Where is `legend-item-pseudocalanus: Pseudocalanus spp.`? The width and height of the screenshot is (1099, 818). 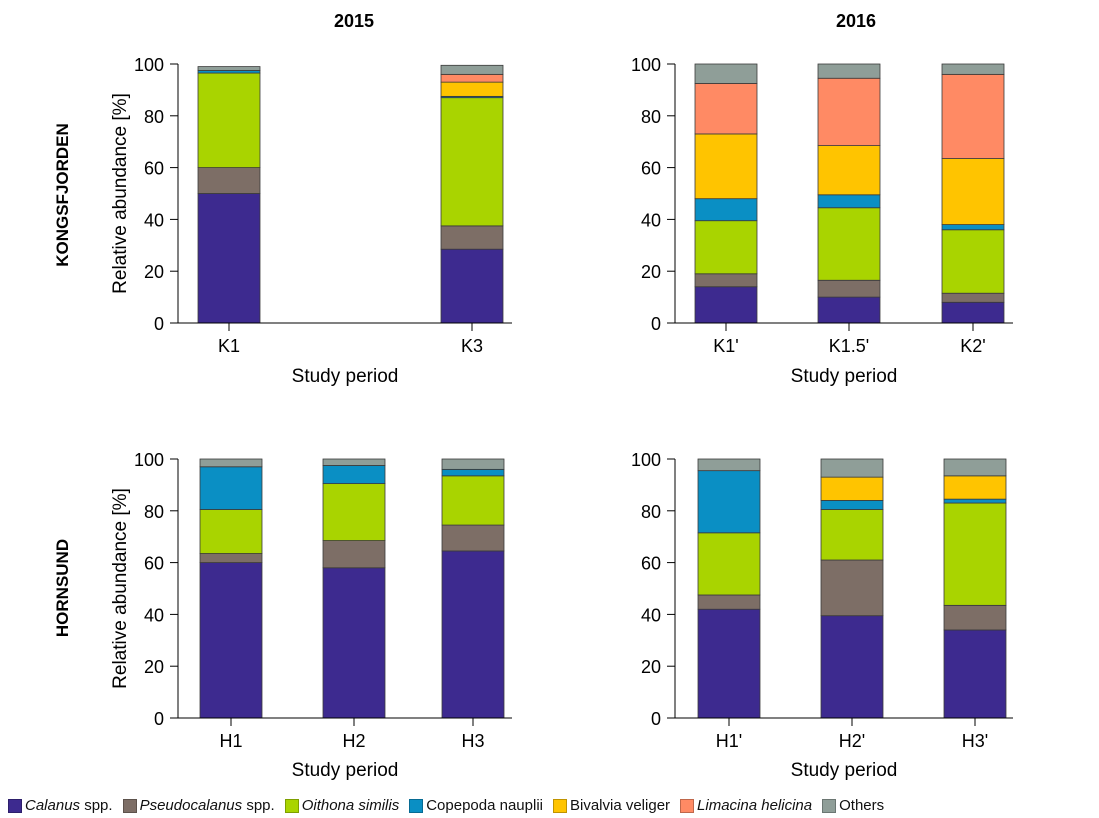
legend-item-pseudocalanus: Pseudocalanus spp. is located at coordinates (198, 805).